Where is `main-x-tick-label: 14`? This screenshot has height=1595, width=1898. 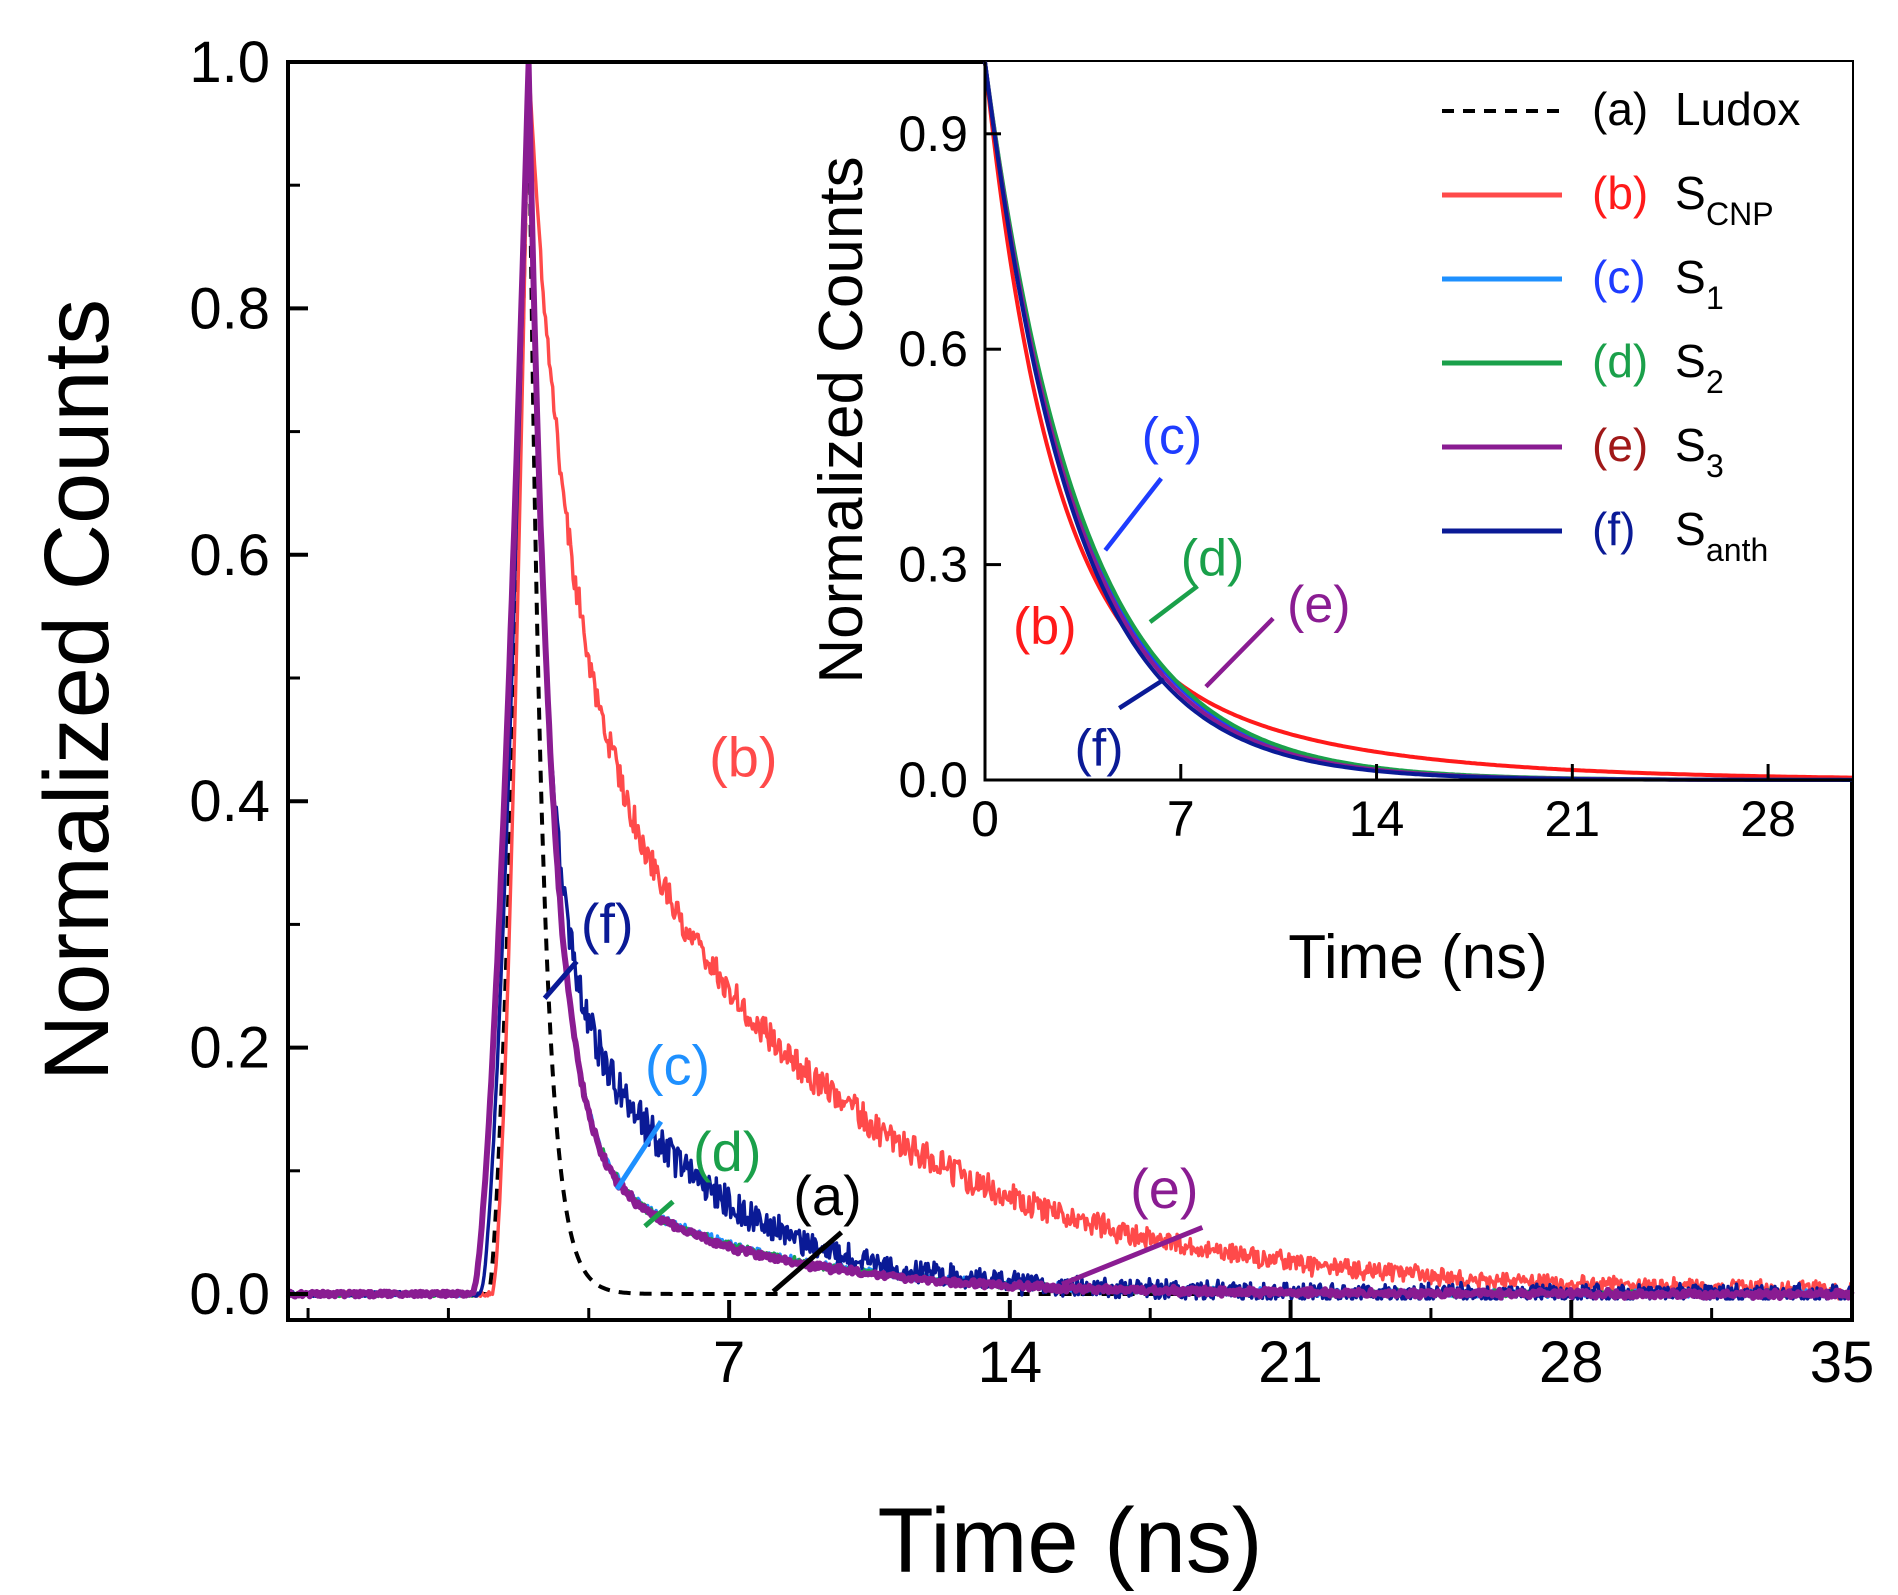 main-x-tick-label: 14 is located at coordinates (1010, 1362).